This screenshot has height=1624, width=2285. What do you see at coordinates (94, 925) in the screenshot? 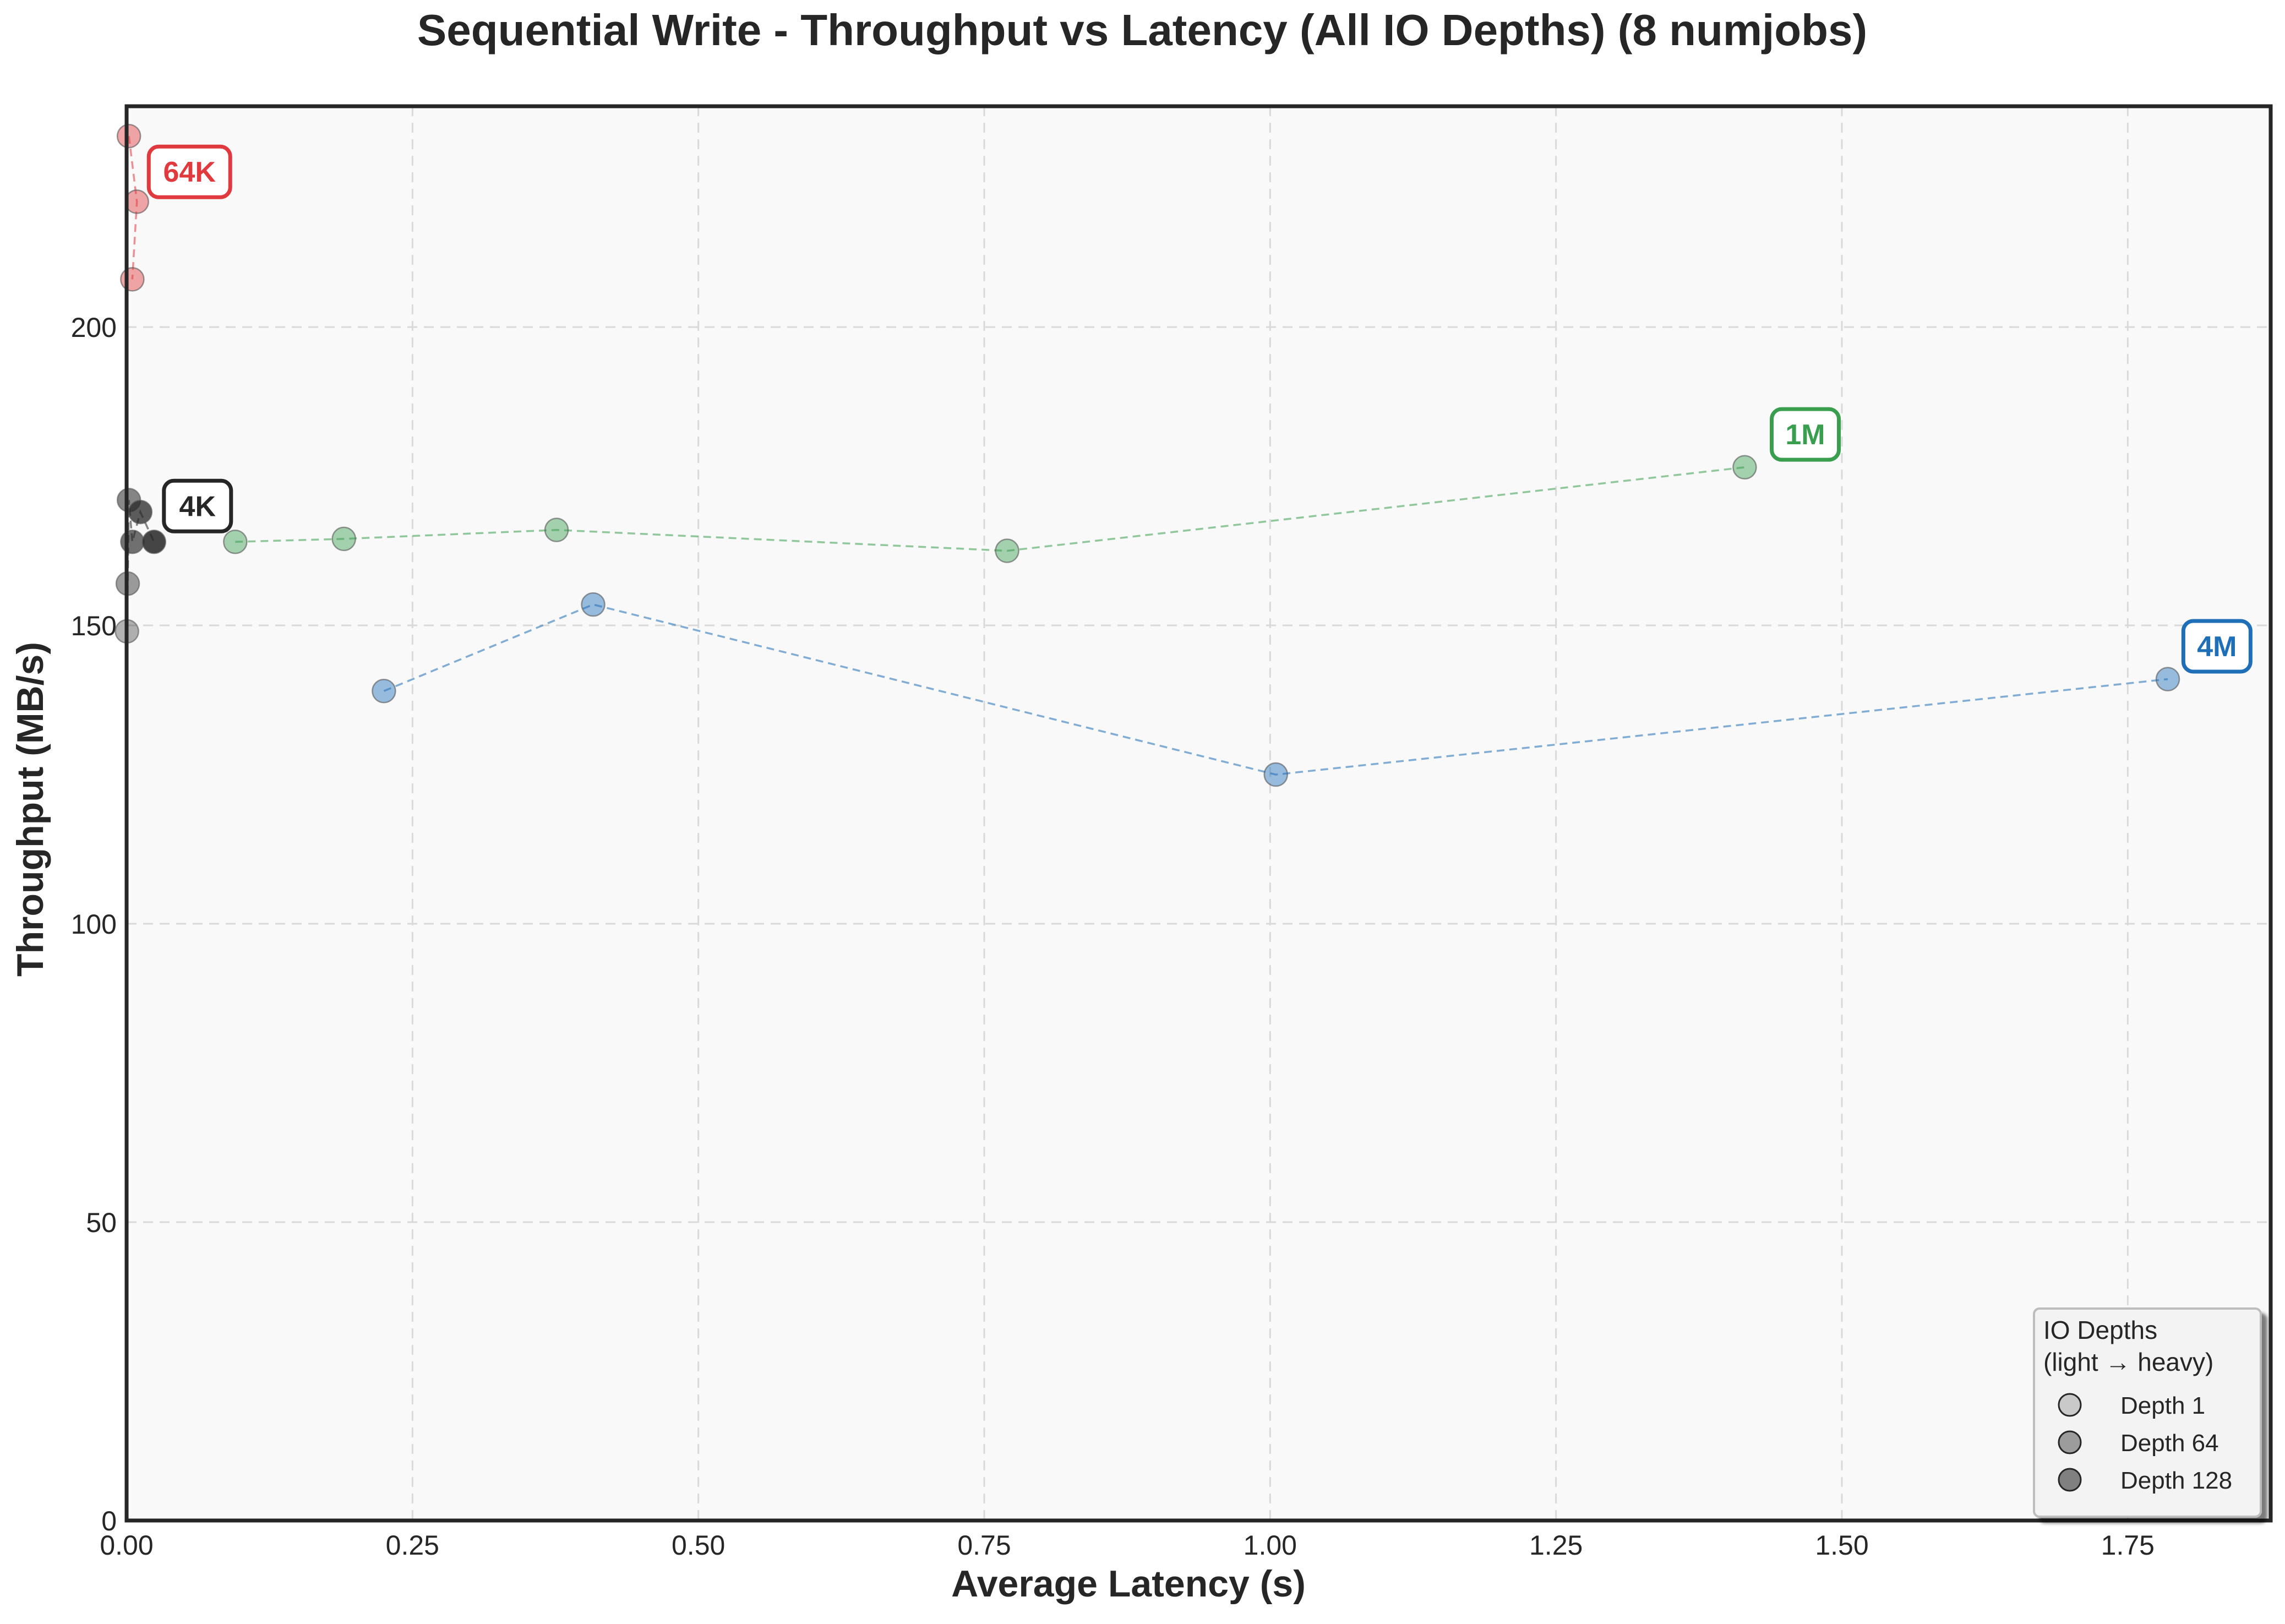
I see `y-tick-label: 100` at bounding box center [94, 925].